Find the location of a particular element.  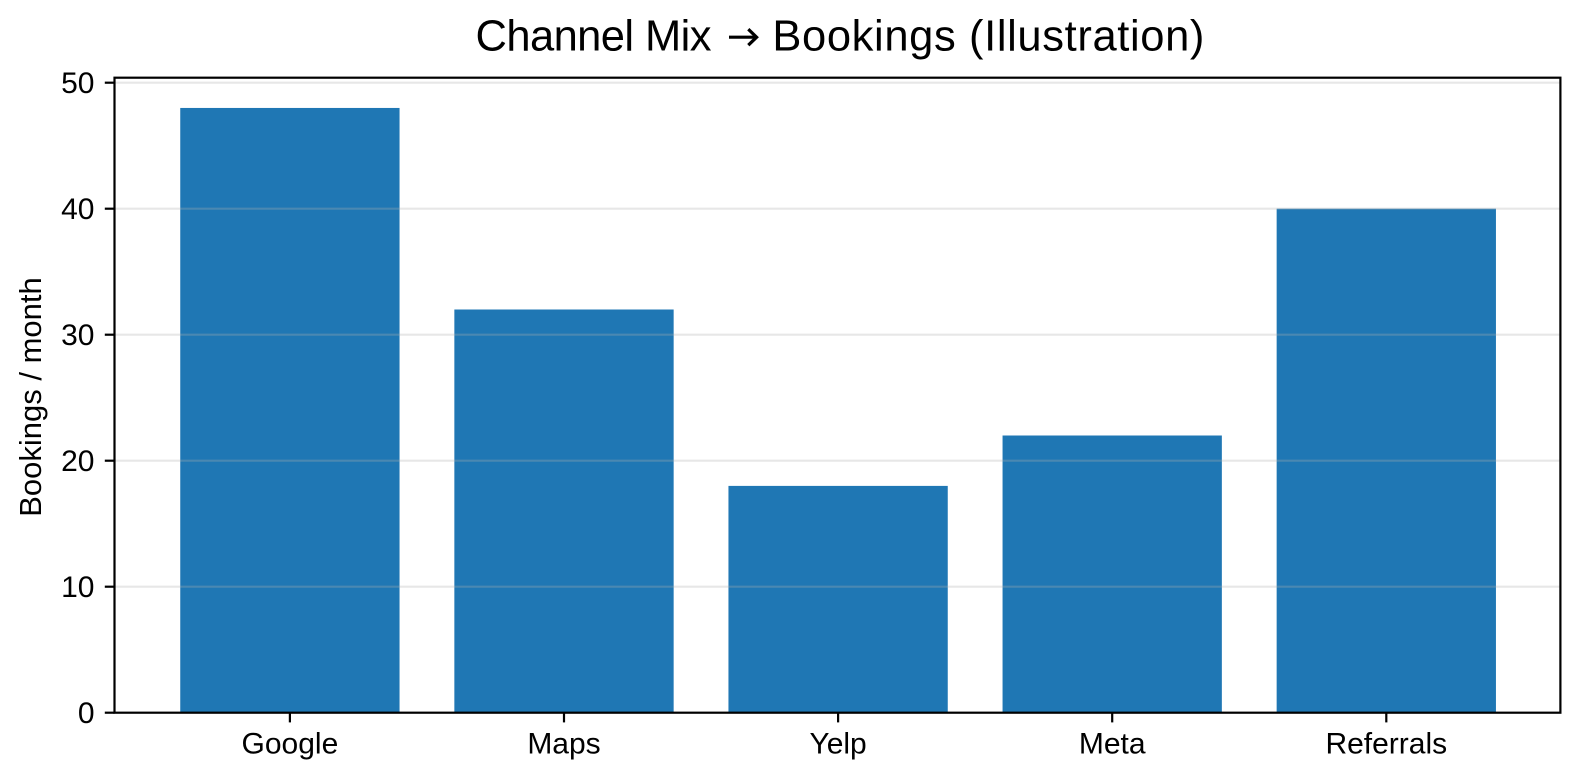

svg-text: Bookings (Illustration) is located at coordinates (988, 37).